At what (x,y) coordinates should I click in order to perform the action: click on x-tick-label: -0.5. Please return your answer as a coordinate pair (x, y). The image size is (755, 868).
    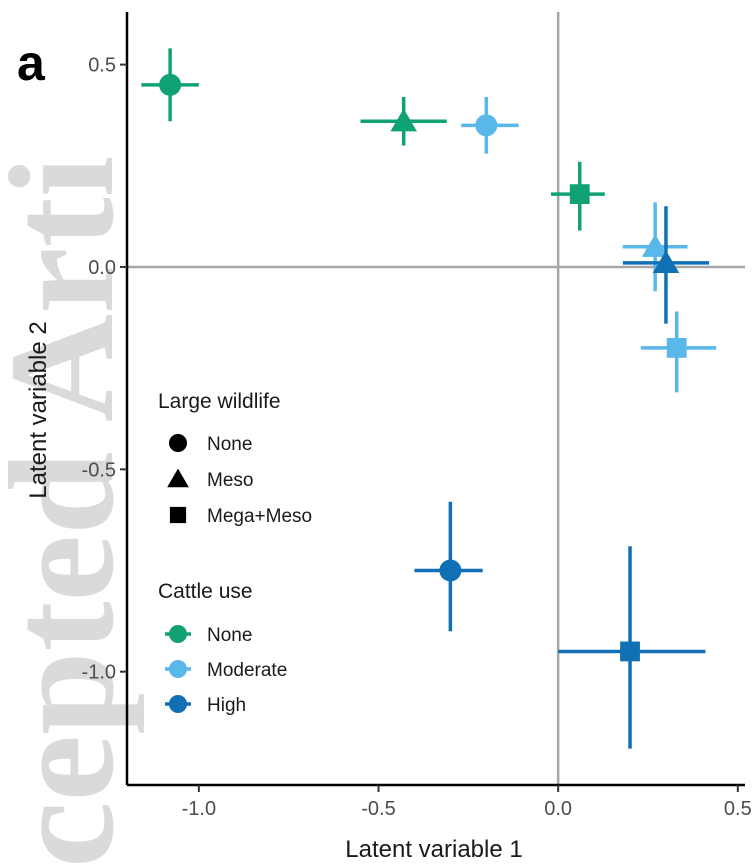
    Looking at the image, I should click on (378, 809).